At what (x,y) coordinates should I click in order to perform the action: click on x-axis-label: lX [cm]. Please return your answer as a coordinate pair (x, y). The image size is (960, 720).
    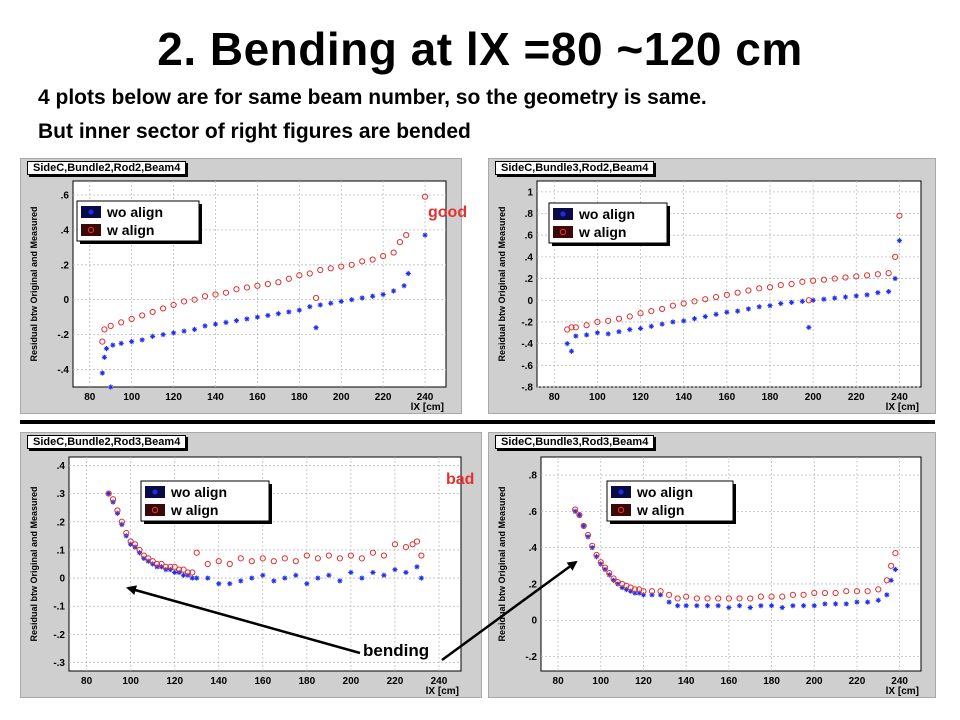
    Looking at the image, I should click on (902, 691).